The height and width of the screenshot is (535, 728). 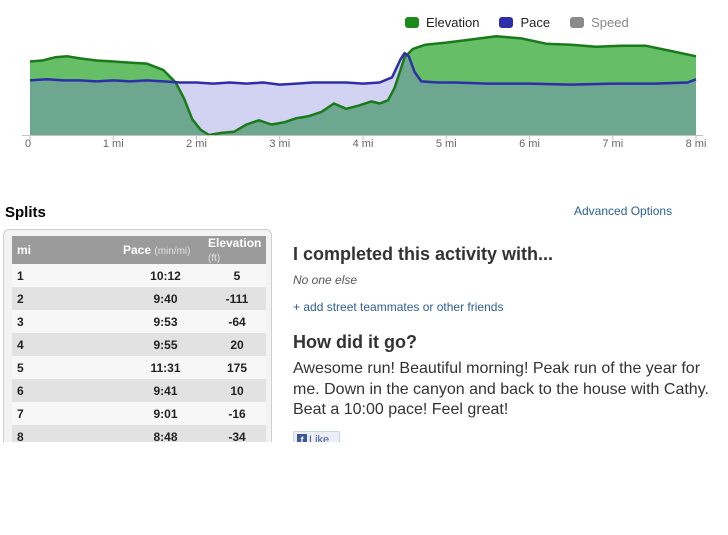 I want to click on split-pace: 9:41, so click(x=165, y=390).